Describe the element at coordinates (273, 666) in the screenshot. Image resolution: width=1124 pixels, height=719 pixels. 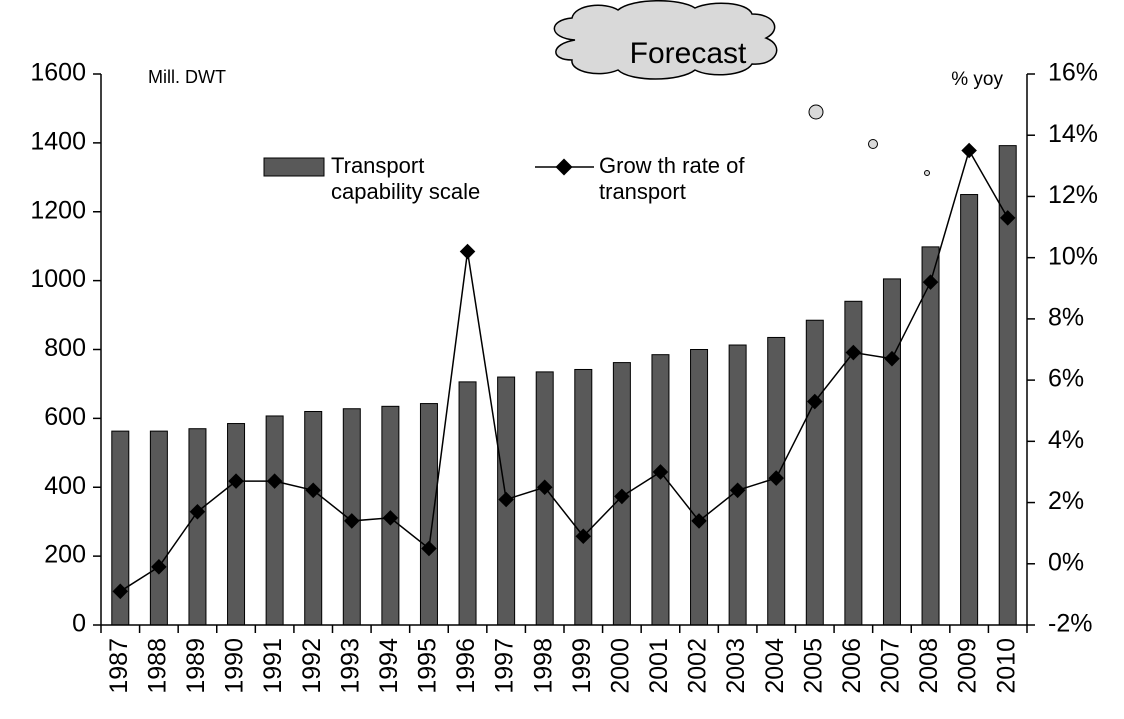
I see `x-tick-label: 1991` at that location.